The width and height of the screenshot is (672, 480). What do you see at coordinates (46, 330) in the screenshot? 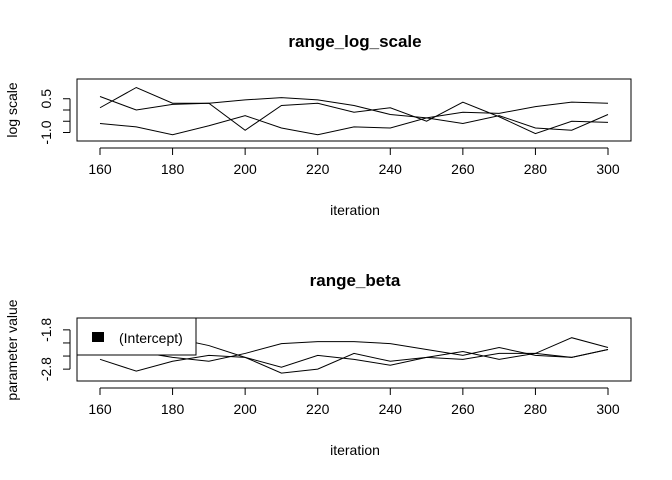
I see `y-tick-label: -1.8` at bounding box center [46, 330].